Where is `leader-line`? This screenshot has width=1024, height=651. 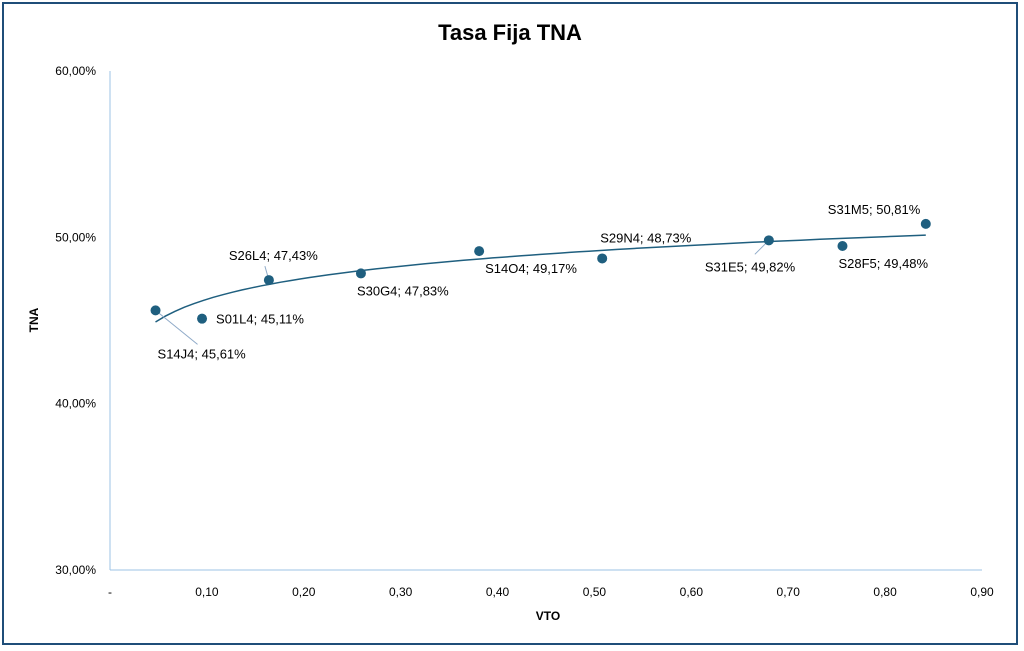
leader-line is located at coordinates (176, 327).